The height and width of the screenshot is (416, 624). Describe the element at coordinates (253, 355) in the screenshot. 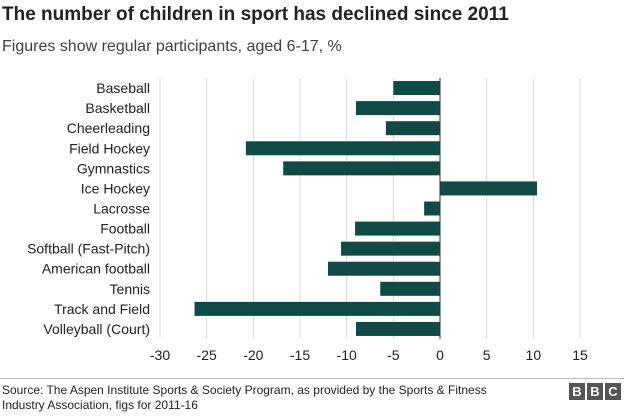

I see `x-tick-label: -20` at that location.